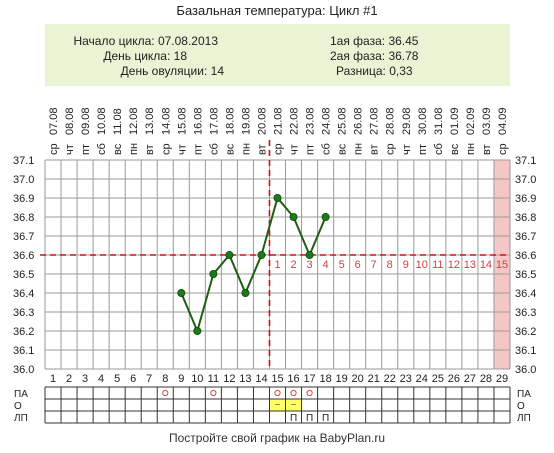 This screenshot has width=554, height=453. Describe the element at coordinates (359, 121) in the screenshot. I see `date-label: 26.08` at that location.